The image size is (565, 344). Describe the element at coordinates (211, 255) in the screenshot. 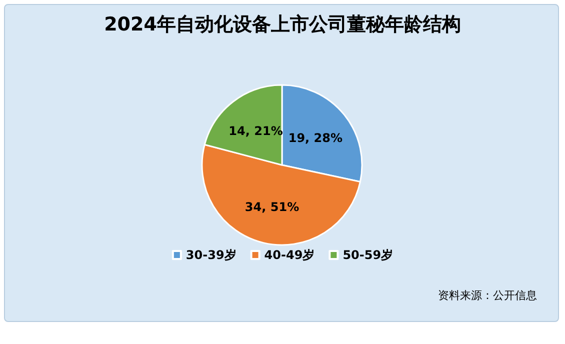

I see `legend-label: 30-39岁` at that location.